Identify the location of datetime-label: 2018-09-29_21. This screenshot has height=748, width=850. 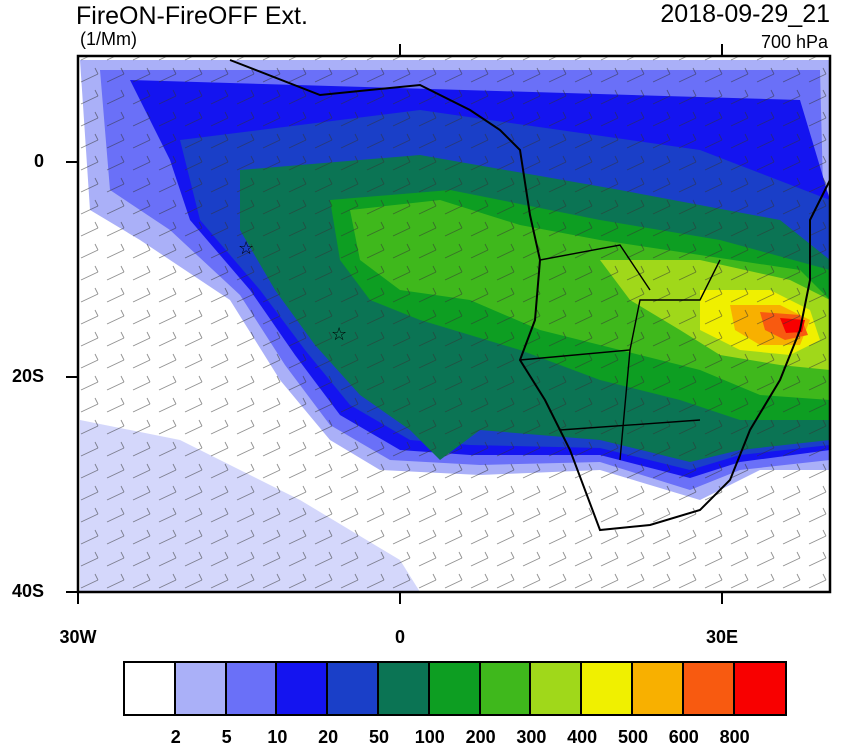
(745, 14).